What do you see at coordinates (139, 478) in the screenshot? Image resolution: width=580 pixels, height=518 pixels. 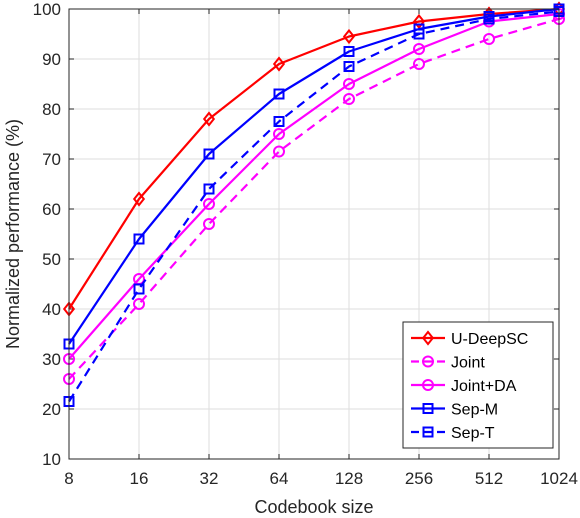 I see `x-tick-label: 16` at bounding box center [139, 478].